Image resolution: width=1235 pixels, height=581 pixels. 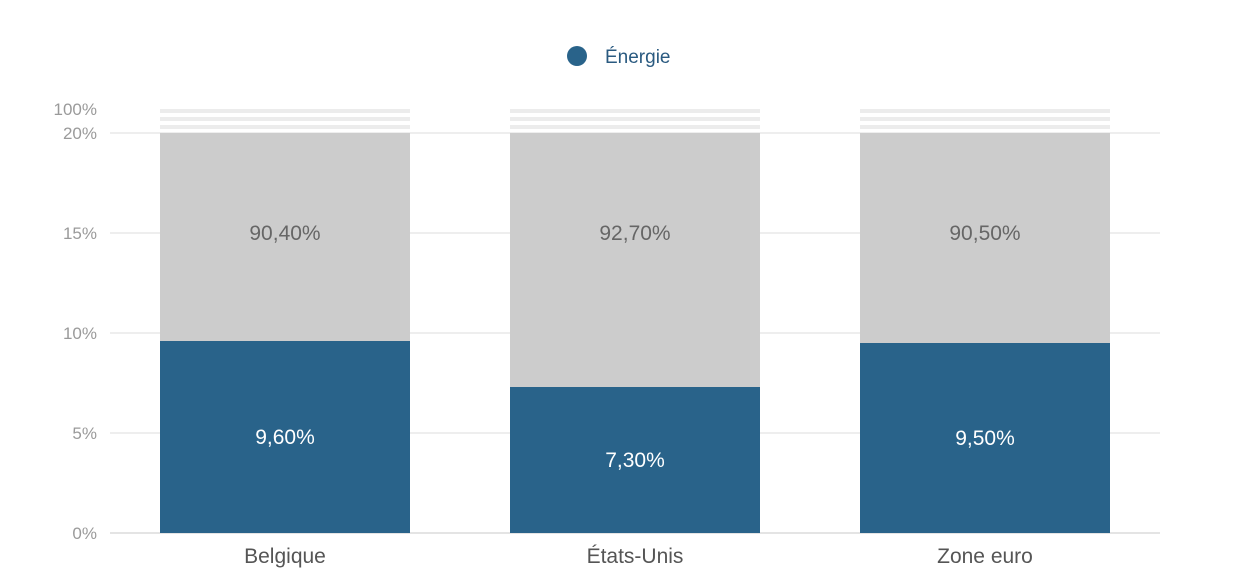 What do you see at coordinates (75, 109) in the screenshot?
I see `y-tick-label: 100%` at bounding box center [75, 109].